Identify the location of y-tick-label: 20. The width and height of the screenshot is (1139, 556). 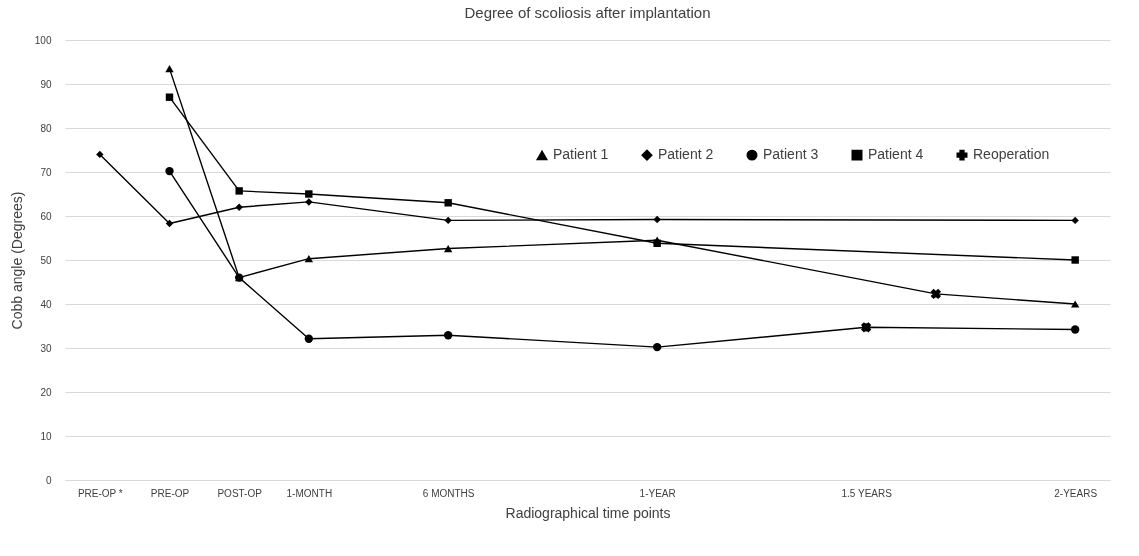
(46, 392).